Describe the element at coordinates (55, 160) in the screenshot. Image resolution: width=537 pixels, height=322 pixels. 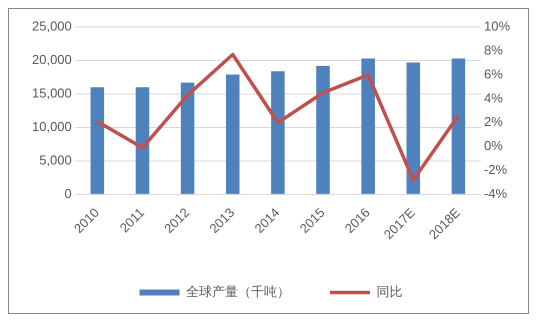
I see `y-tick-label: 5,000` at that location.